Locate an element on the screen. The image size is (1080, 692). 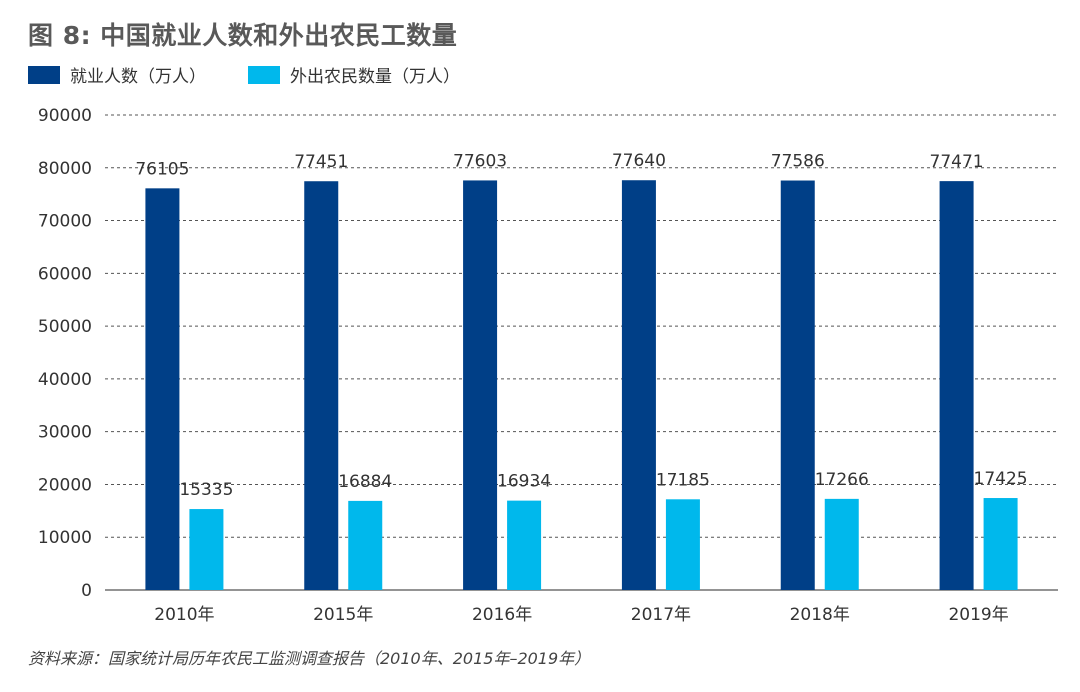
y-tick-label: 60000 is located at coordinates (65, 274).